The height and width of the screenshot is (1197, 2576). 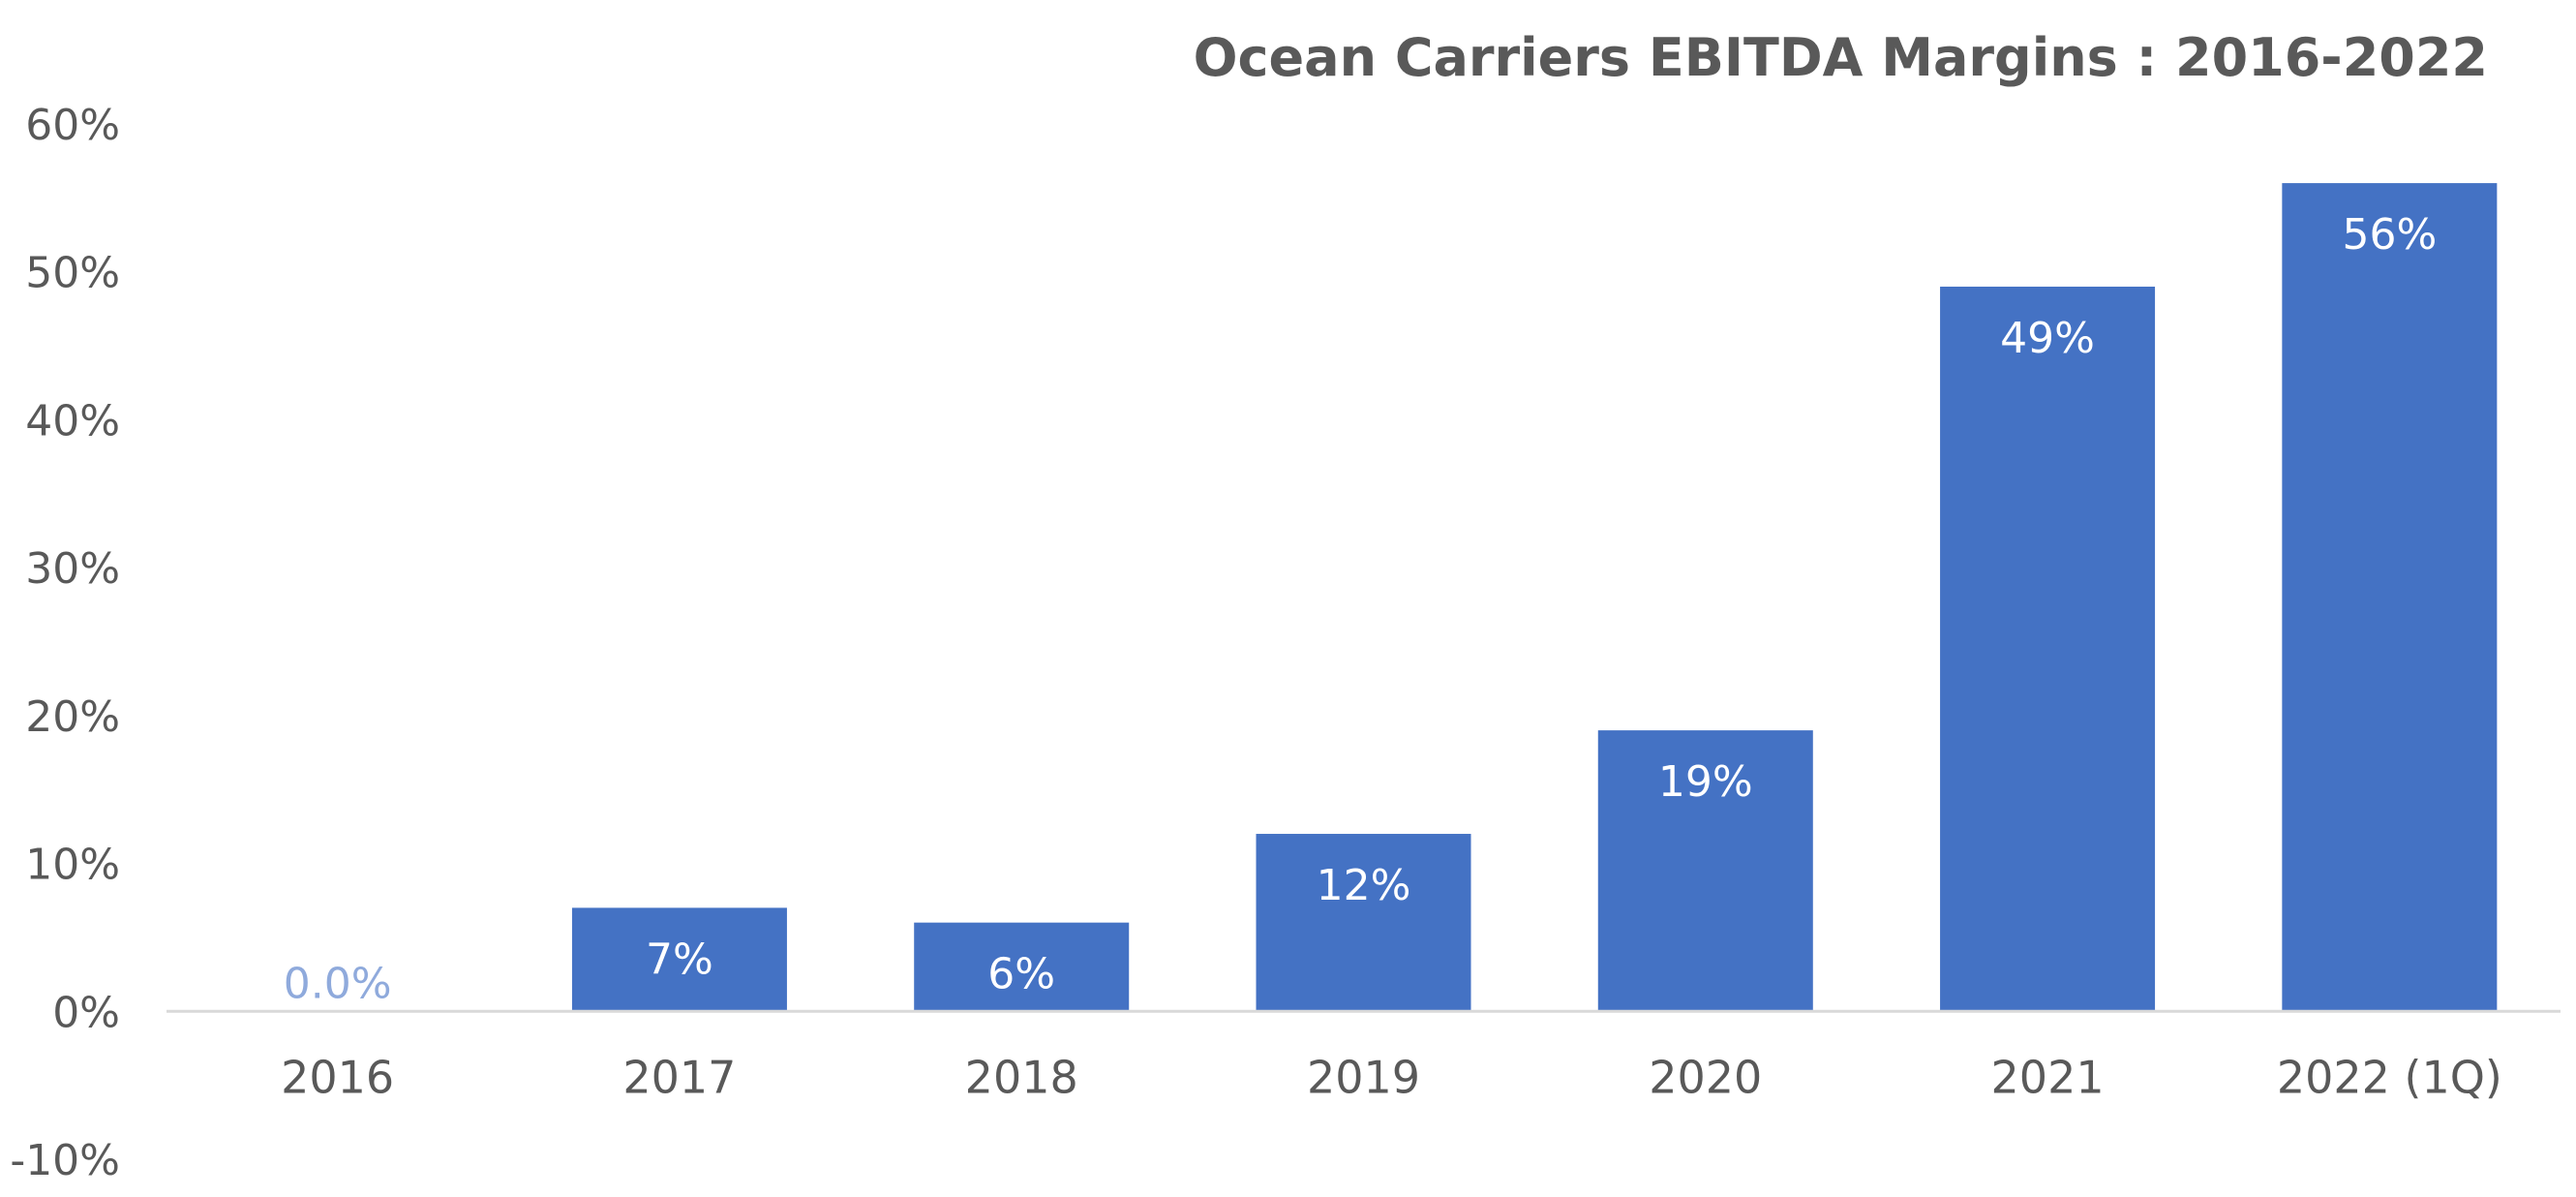 What do you see at coordinates (73, 420) in the screenshot?
I see `y-tick-label: 40%` at bounding box center [73, 420].